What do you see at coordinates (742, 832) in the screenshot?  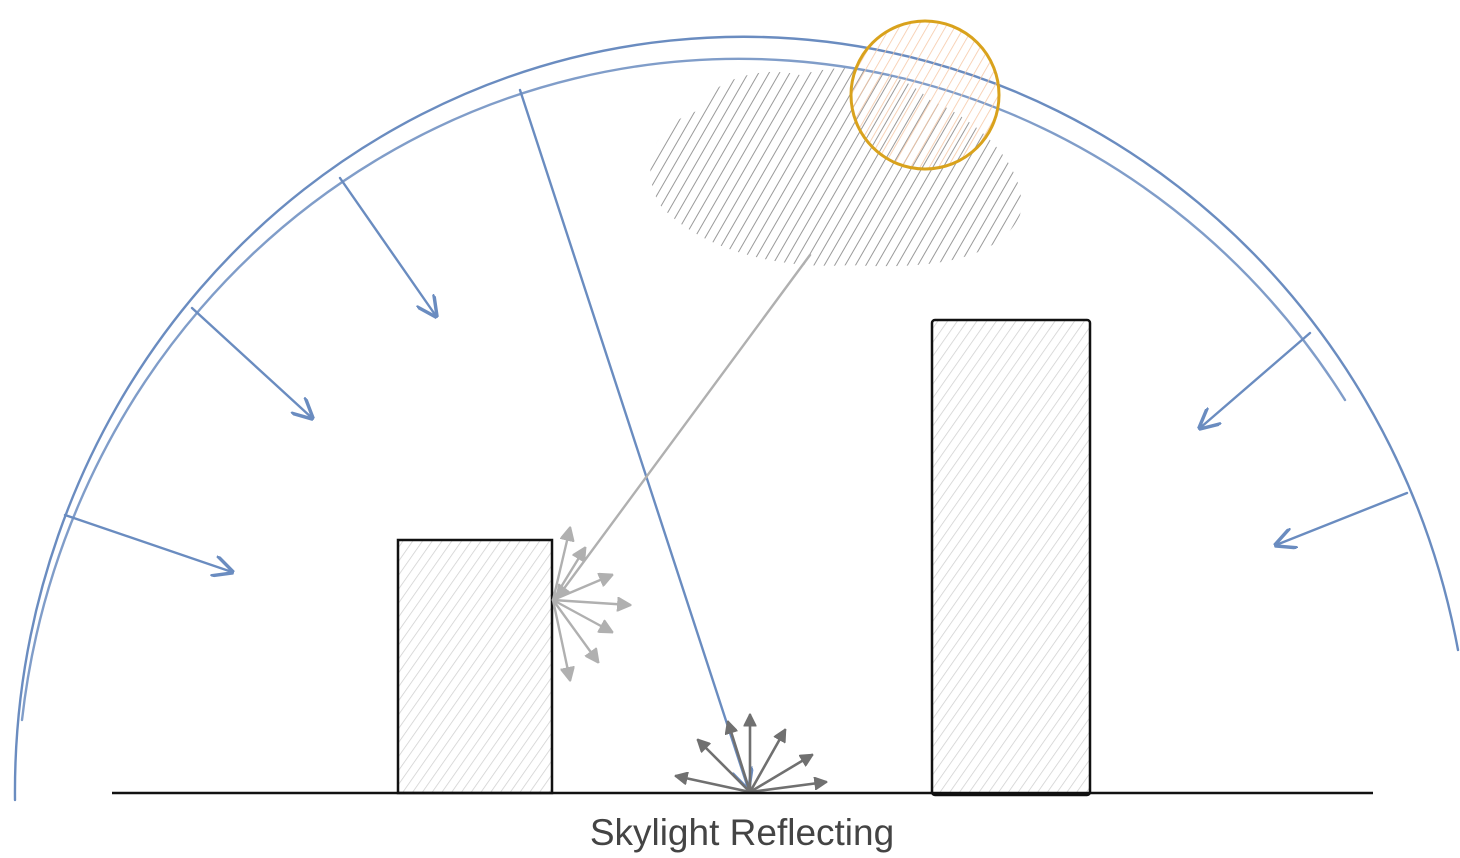 I see `caption: Skylight Reflecting` at bounding box center [742, 832].